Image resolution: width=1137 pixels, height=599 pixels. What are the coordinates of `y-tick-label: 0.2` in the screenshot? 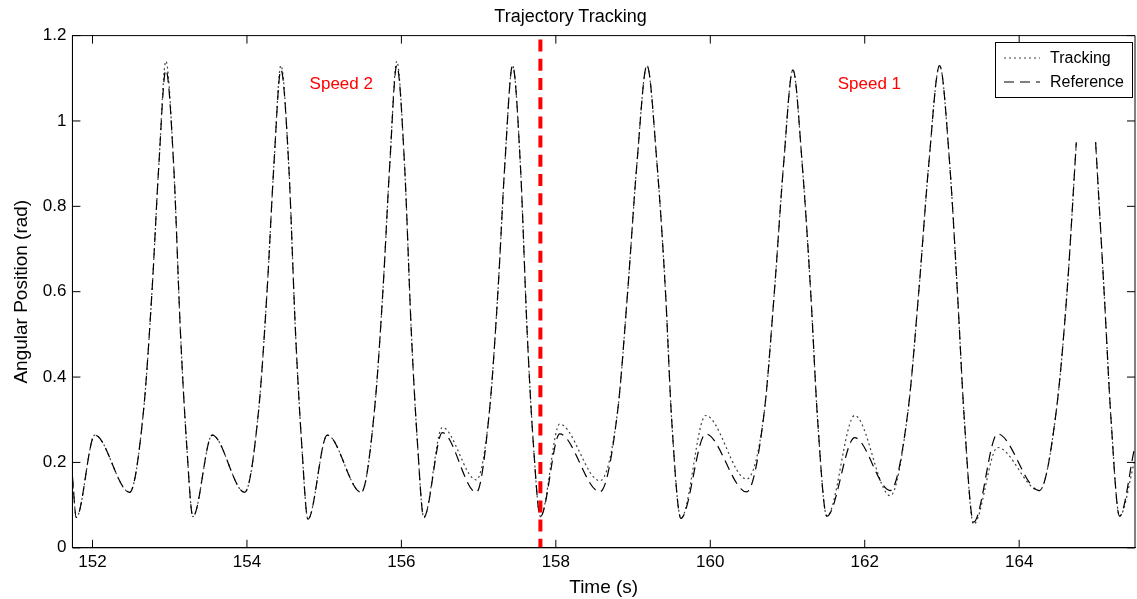 It's located at (54, 462).